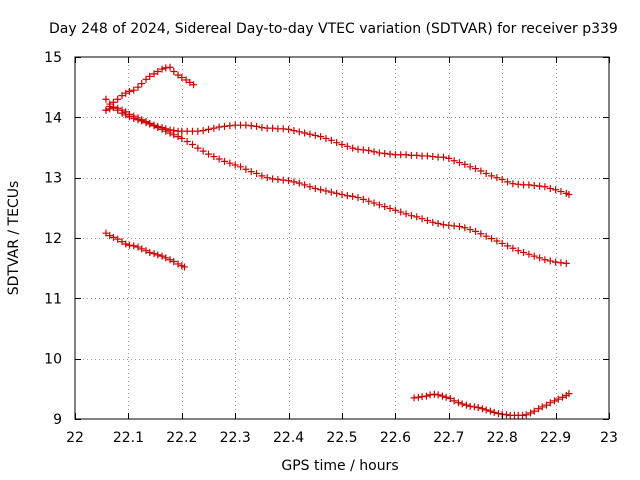 This screenshot has width=640, height=480. What do you see at coordinates (53, 179) in the screenshot?
I see `y-tick-label: 13` at bounding box center [53, 179].